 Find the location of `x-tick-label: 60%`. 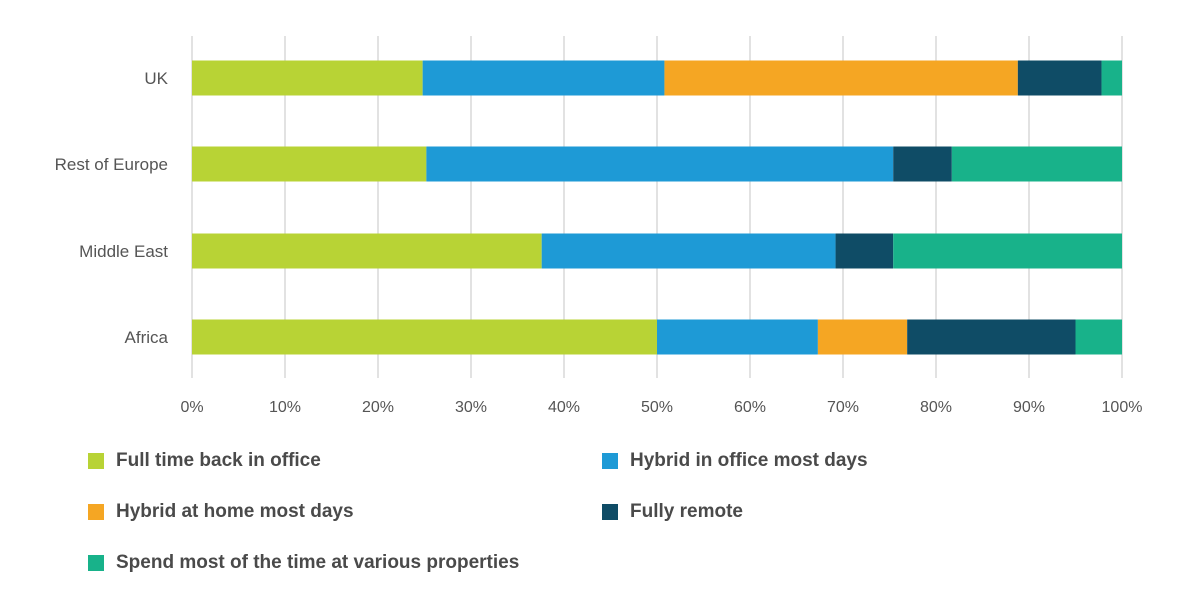

x-tick-label: 60% is located at coordinates (750, 407).